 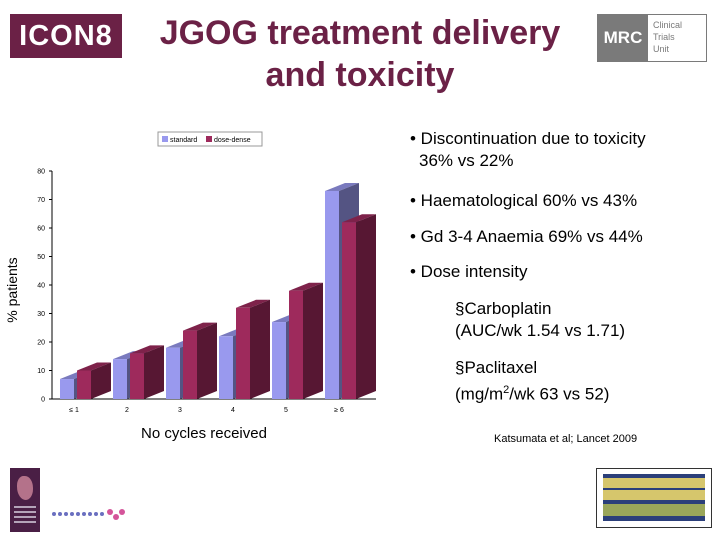 I want to click on legend-label-standard: standard, so click(x=183, y=140).